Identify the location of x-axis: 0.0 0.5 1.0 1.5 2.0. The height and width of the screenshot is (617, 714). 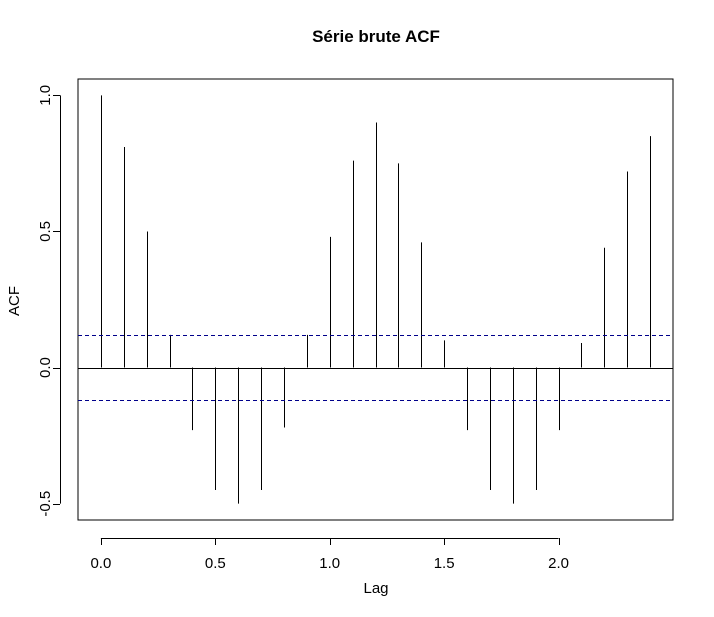
(329, 555).